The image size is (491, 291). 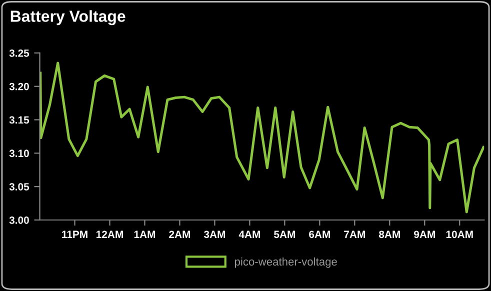 I want to click on y-tick-label: 3.20, so click(x=19, y=86).